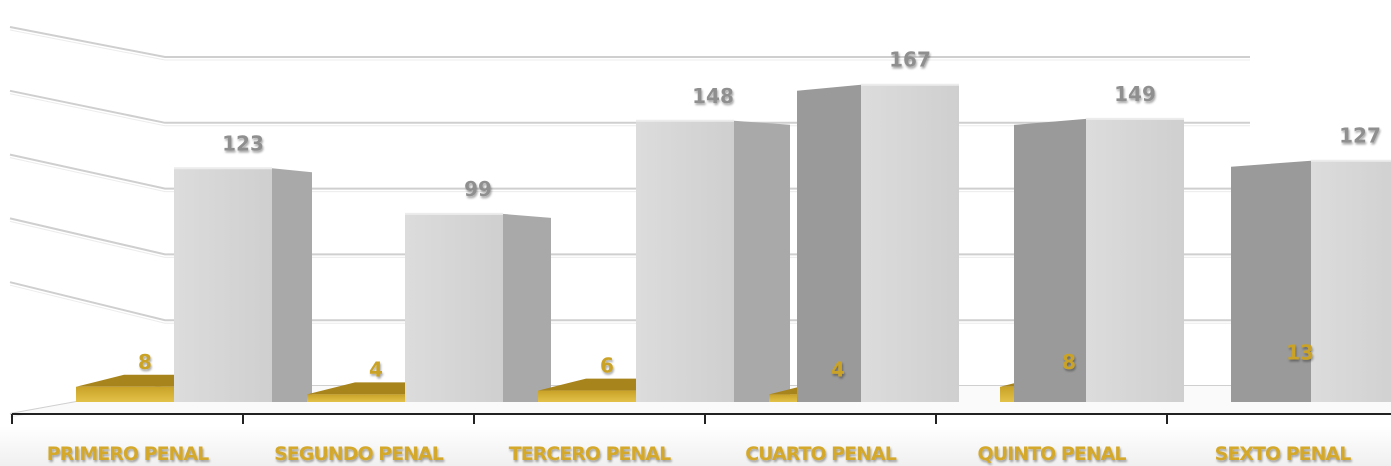 The height and width of the screenshot is (466, 1391). What do you see at coordinates (713, 96) in the screenshot?
I see `gray-value-label: 148` at bounding box center [713, 96].